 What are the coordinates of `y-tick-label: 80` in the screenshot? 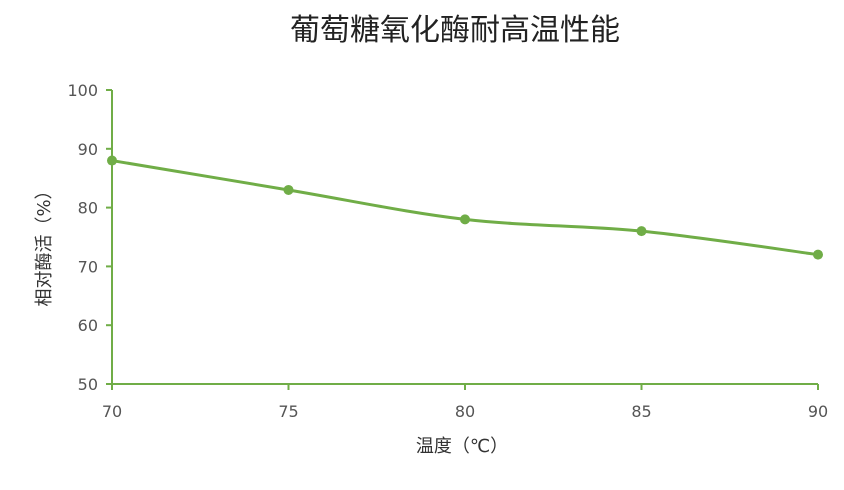 It's located at (88, 208).